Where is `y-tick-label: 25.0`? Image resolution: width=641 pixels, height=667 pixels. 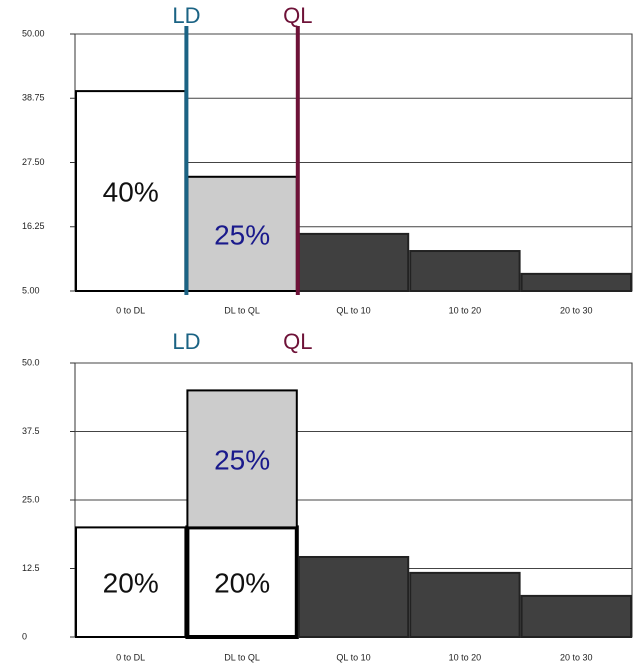
y-tick-label: 25.0 is located at coordinates (31, 499).